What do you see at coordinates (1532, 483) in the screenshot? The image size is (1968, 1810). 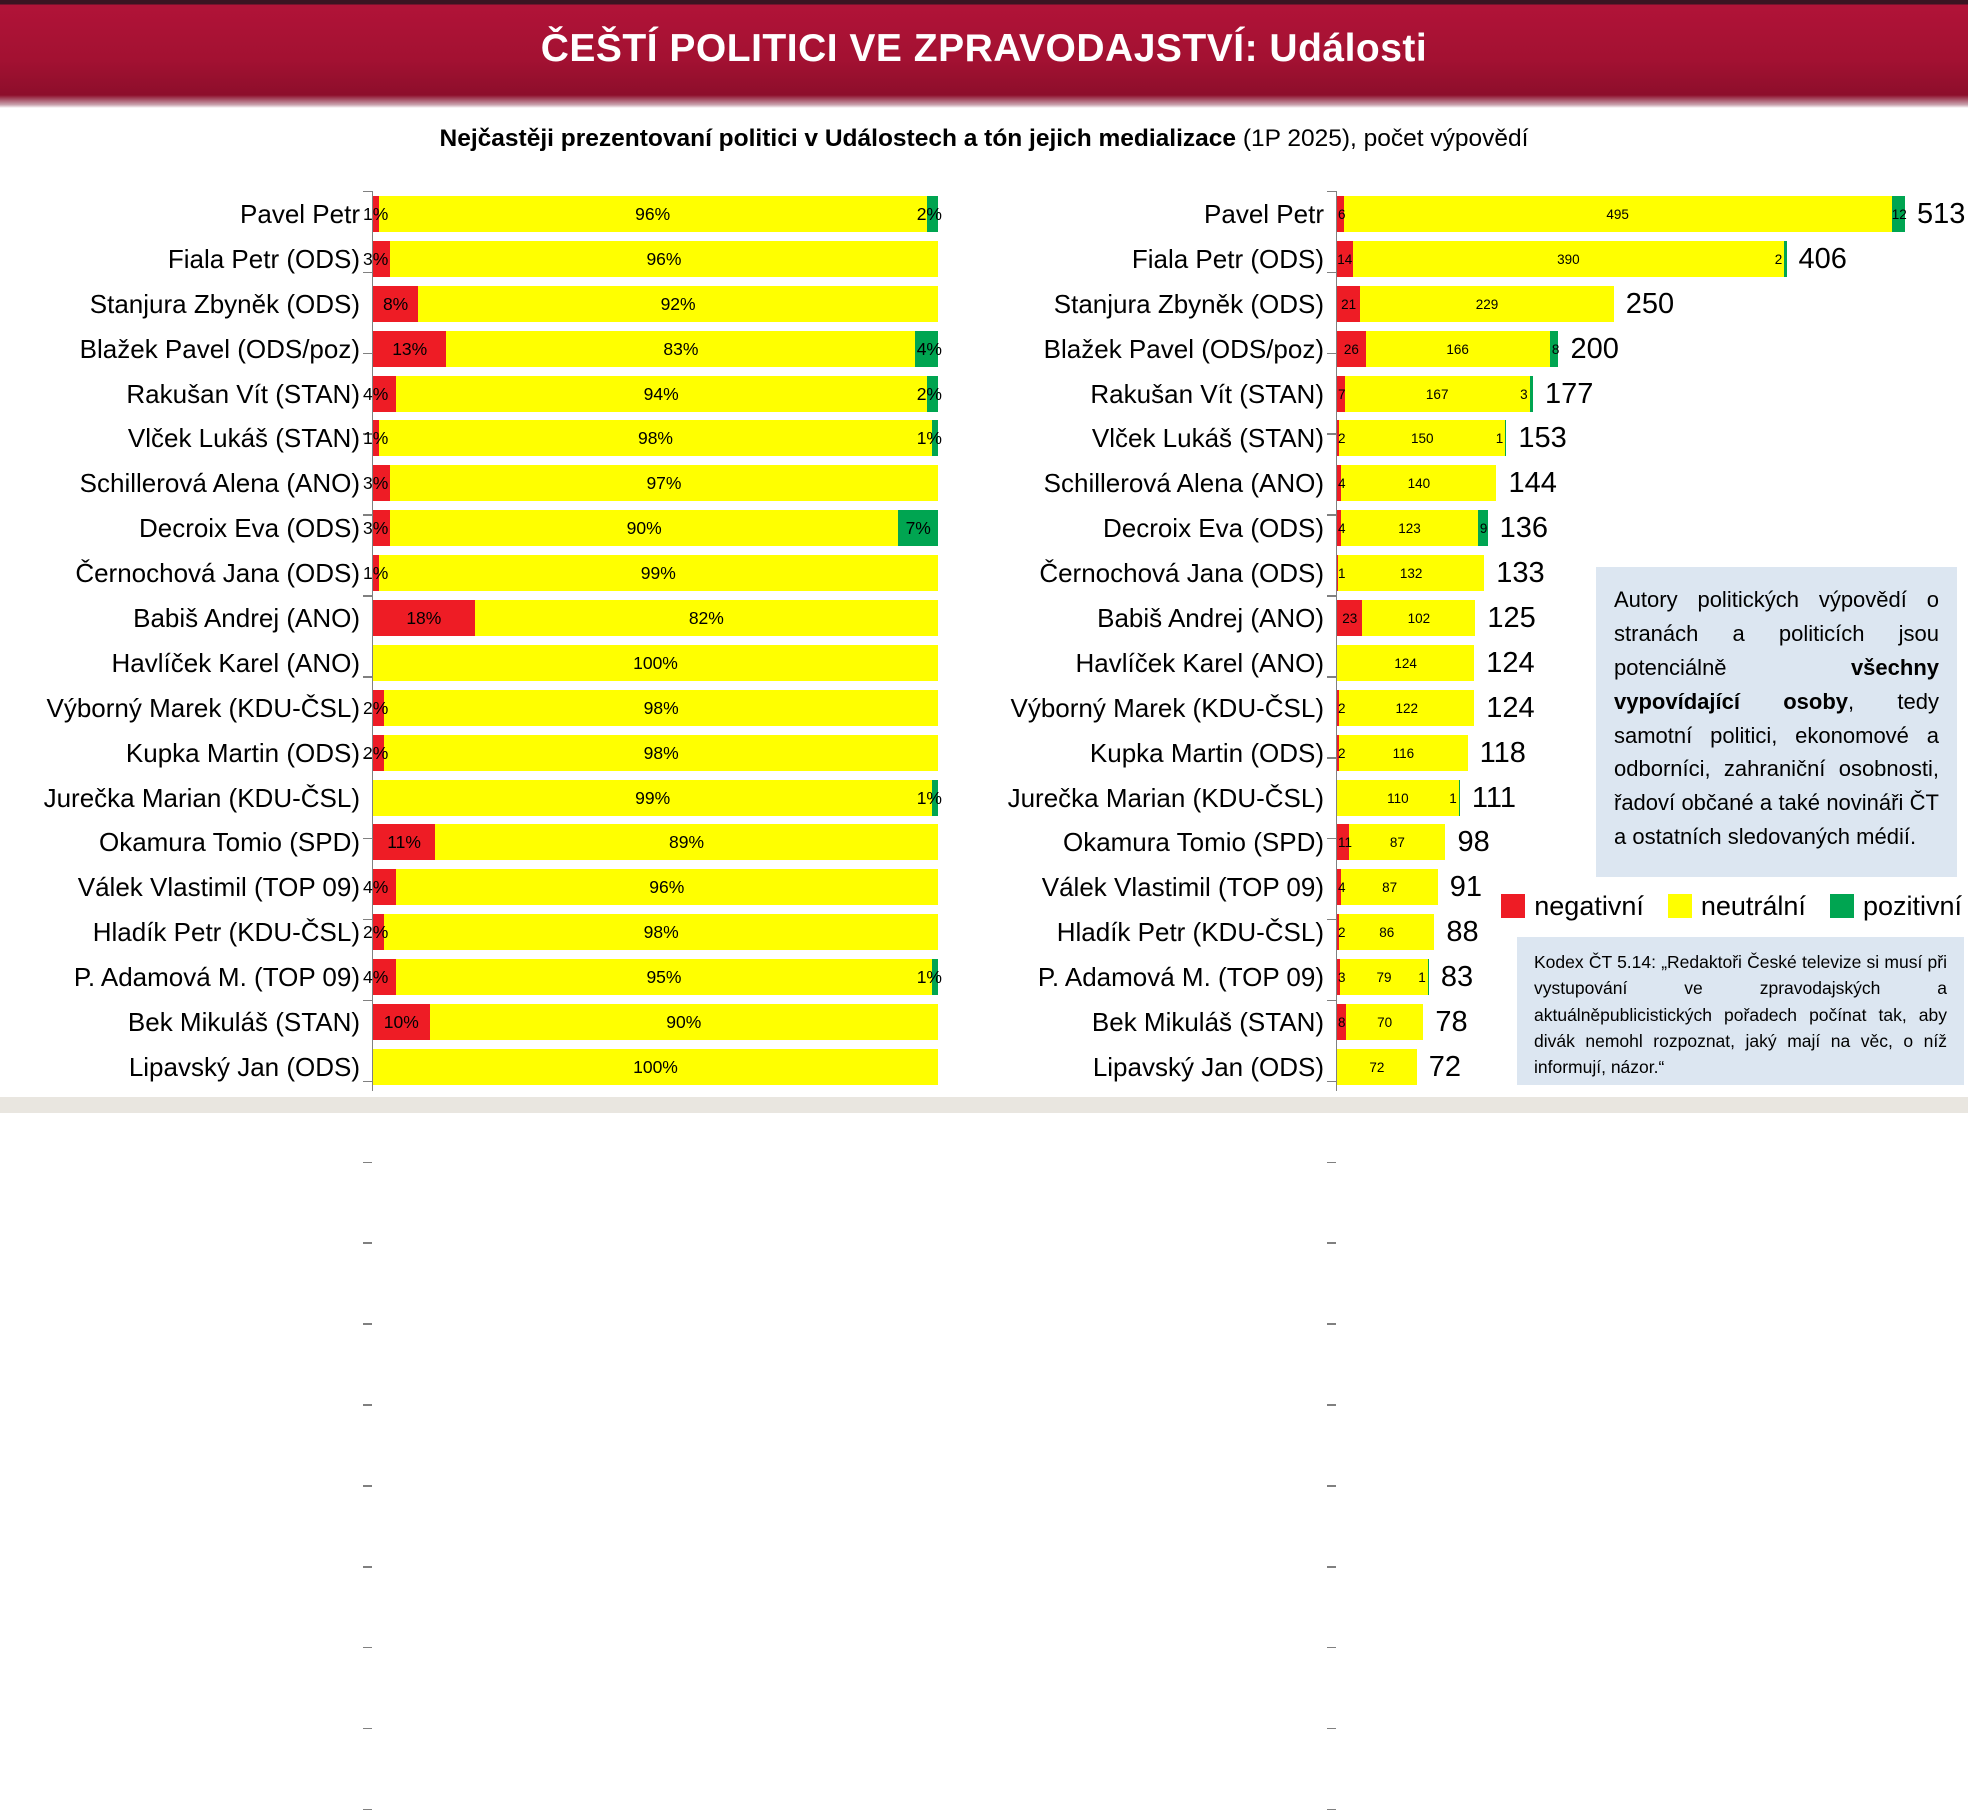 I see `total-label: 144` at bounding box center [1532, 483].